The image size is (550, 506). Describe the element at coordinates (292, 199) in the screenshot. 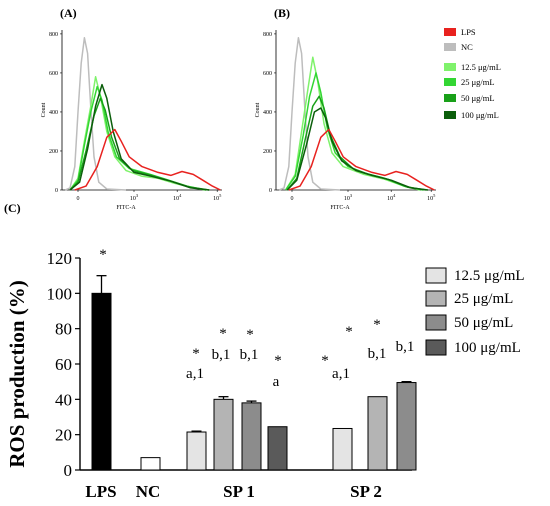

I see `x-tick-label-b: 0` at that location.